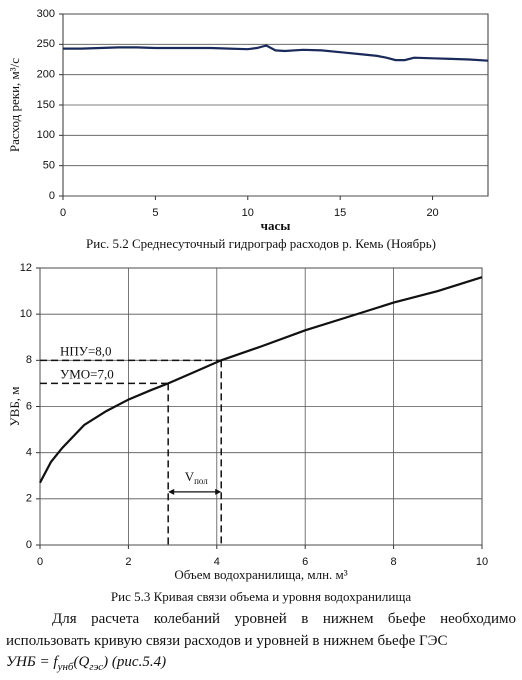 This screenshot has height=680, width=522. I want to click on reference-label: УМО=7,0, so click(87, 373).